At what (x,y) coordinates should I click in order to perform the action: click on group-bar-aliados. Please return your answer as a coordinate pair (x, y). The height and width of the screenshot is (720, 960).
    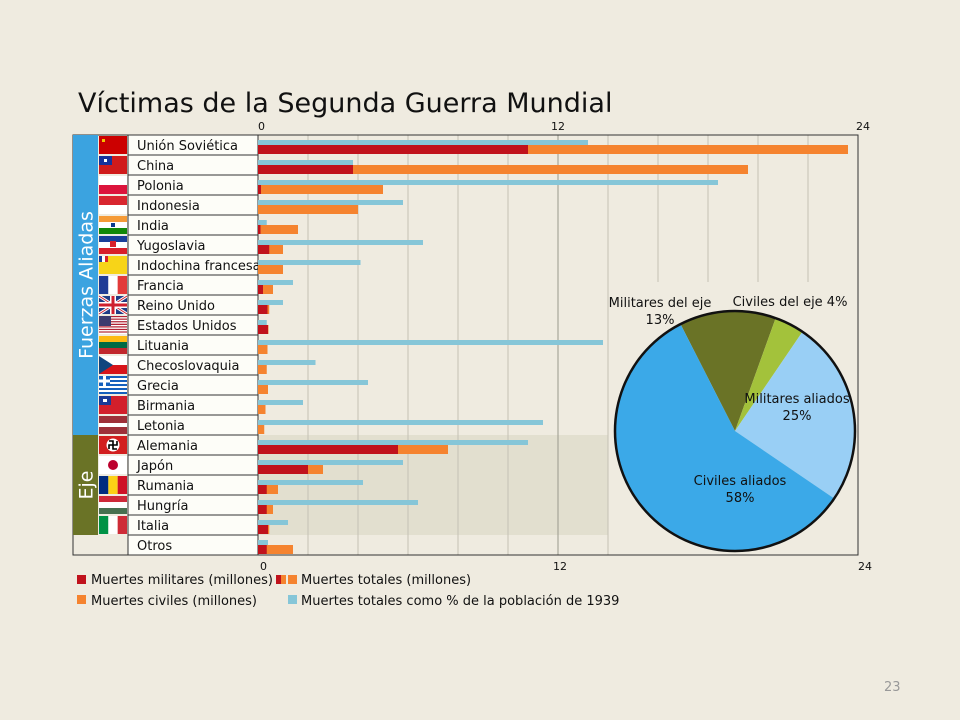
    Looking at the image, I should click on (85, 285).